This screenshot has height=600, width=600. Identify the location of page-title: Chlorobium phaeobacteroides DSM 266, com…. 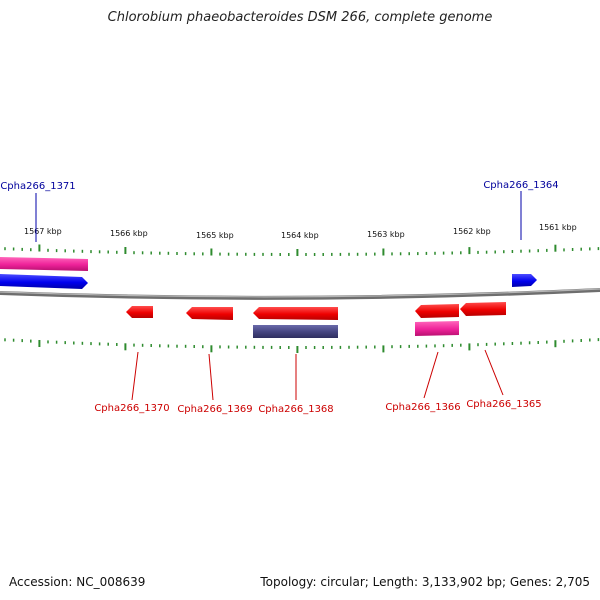
(300, 17).